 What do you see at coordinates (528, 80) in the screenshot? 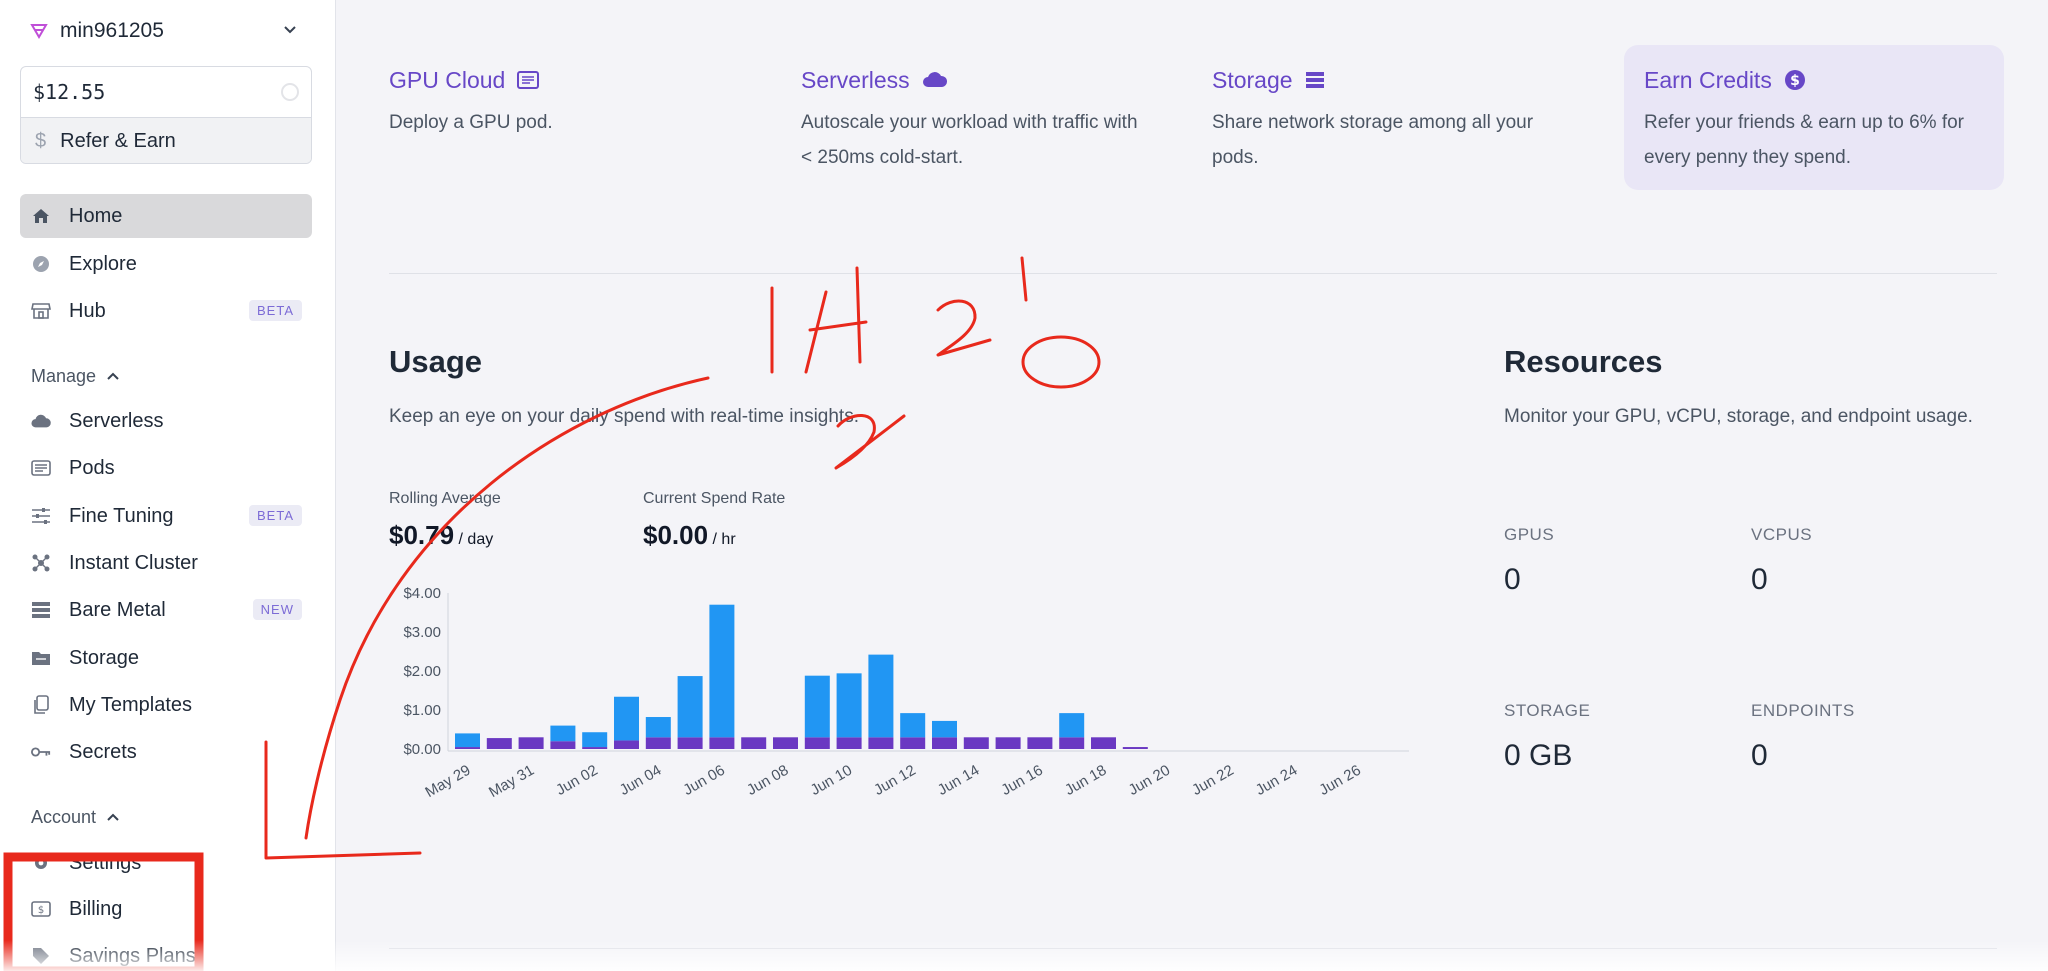
I see `gpu-icon` at bounding box center [528, 80].